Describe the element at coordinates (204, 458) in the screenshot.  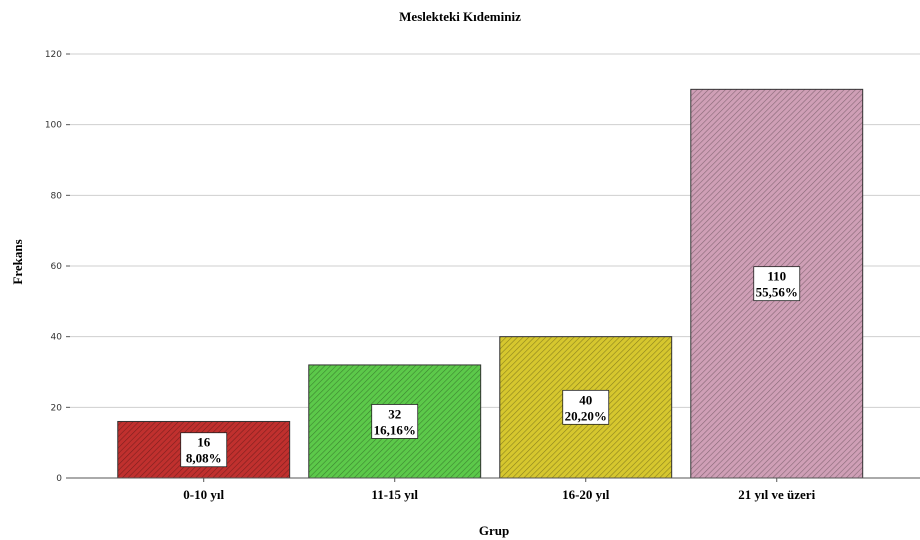
I see `data-label-percent: 8,08%` at that location.